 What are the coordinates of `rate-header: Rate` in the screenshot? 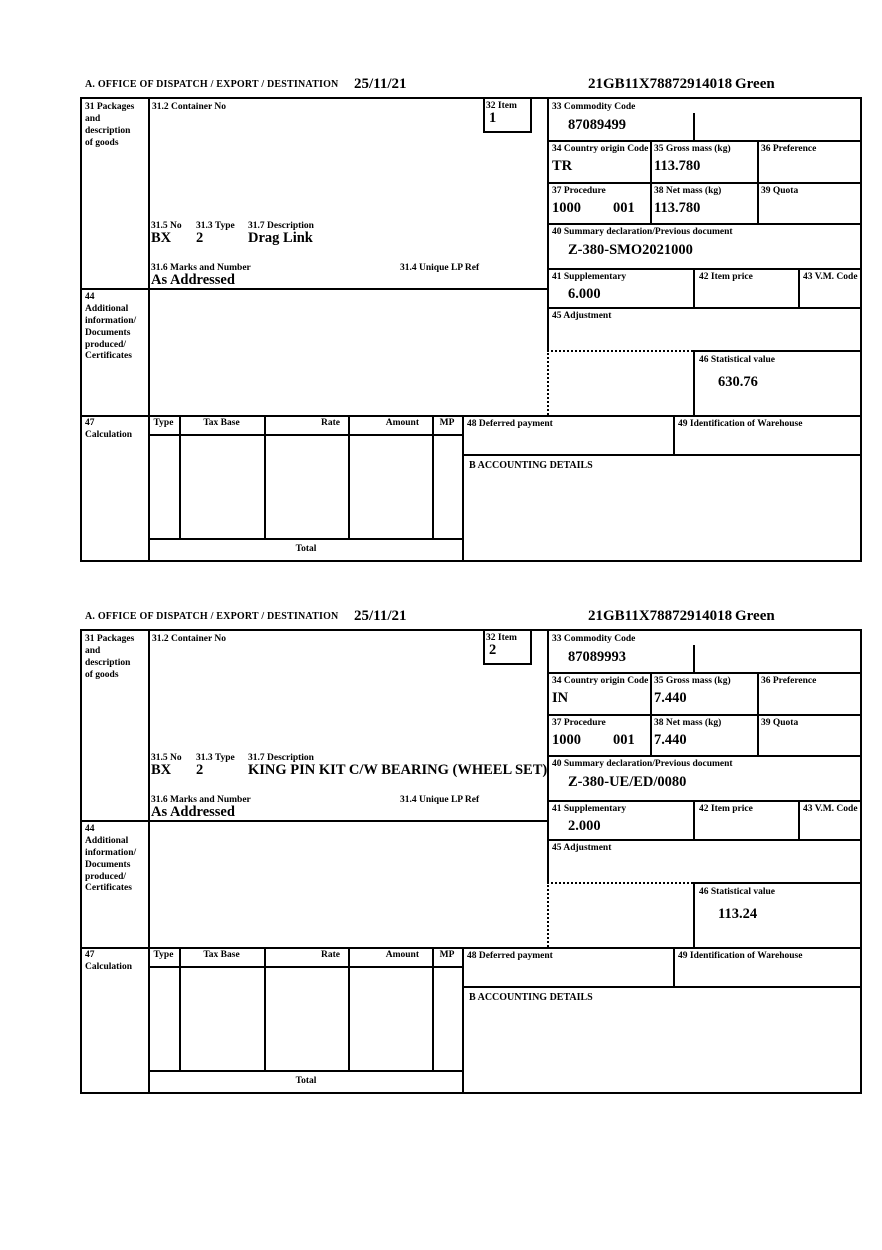 It's located at (330, 423).